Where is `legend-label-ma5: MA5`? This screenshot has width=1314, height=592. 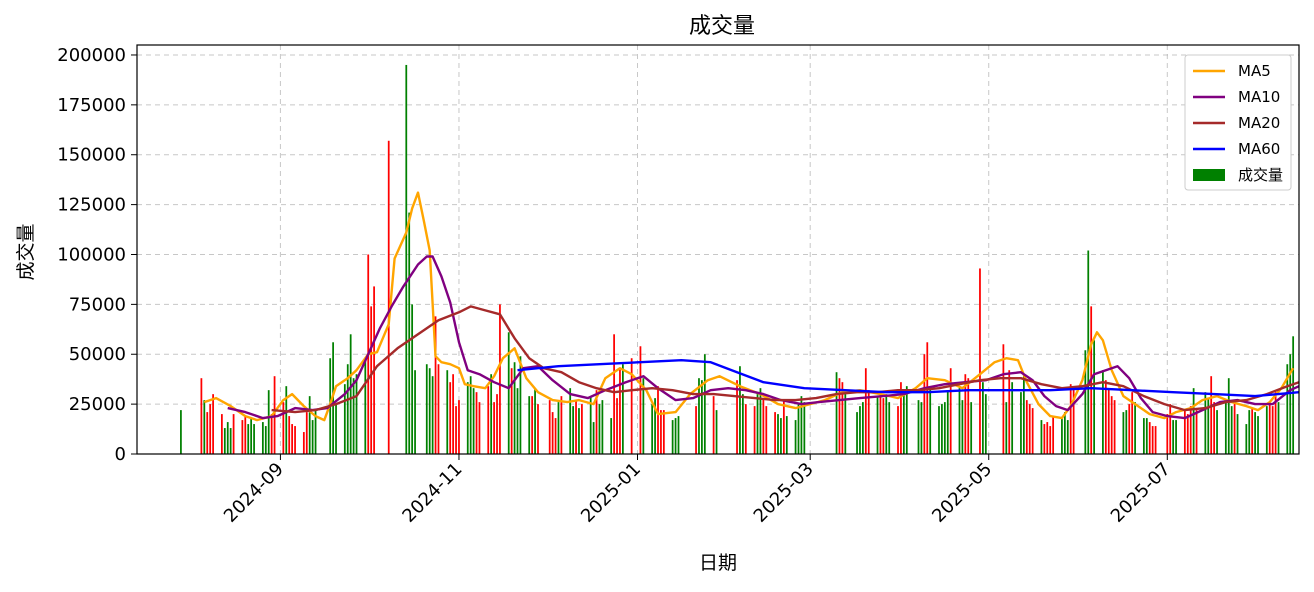
legend-label-ma5: MA5 is located at coordinates (1254, 71).